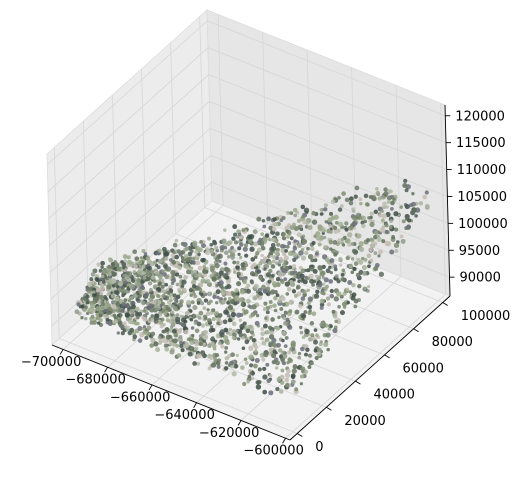 The image size is (513, 484). Describe the element at coordinates (329, 408) in the screenshot. I see `y-axis-tick` at that location.